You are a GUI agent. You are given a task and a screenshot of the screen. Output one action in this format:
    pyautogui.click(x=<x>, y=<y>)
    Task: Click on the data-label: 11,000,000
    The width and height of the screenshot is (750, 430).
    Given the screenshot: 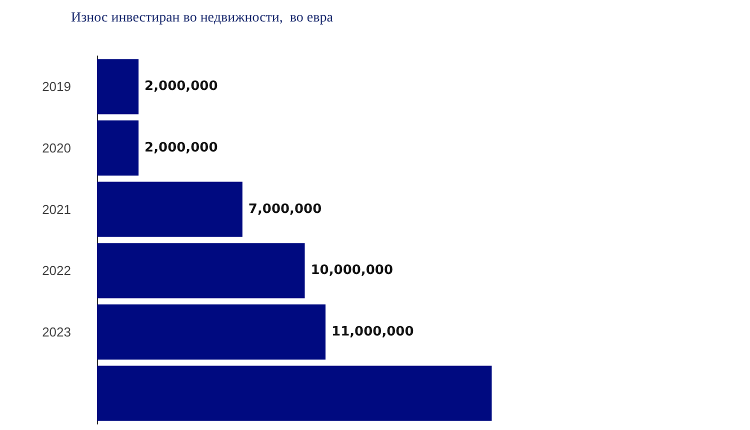 What is the action you would take?
    pyautogui.click(x=373, y=332)
    